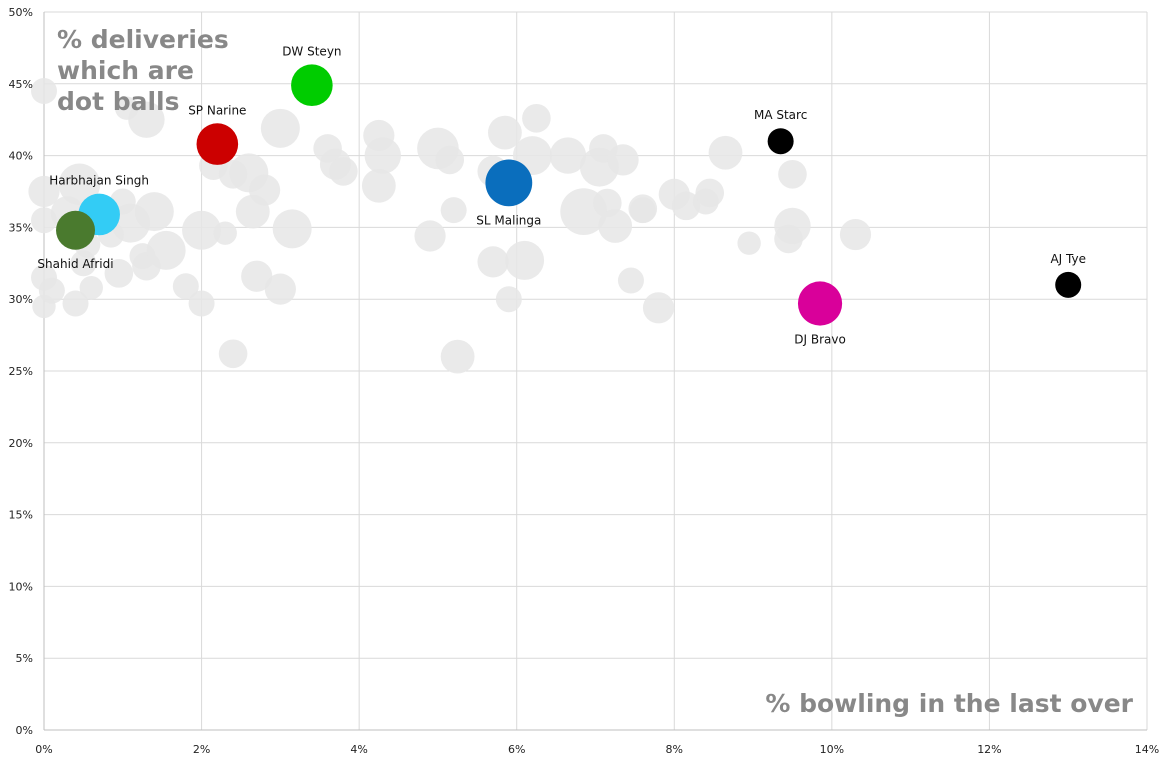  Describe the element at coordinates (24, 658) in the screenshot. I see `y-tick-label: 5%` at that location.